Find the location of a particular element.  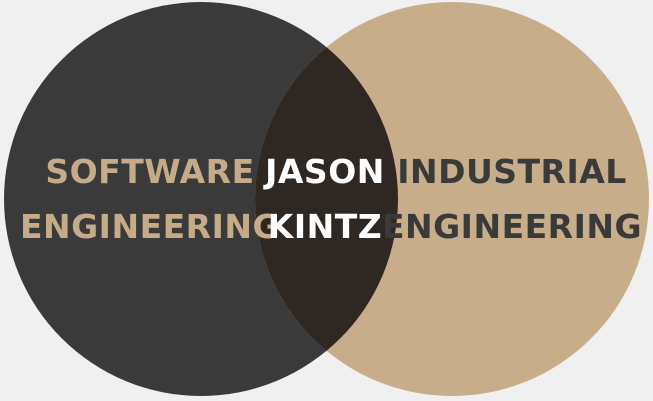

left-label-line2: ENGINEERING is located at coordinates (150, 226).